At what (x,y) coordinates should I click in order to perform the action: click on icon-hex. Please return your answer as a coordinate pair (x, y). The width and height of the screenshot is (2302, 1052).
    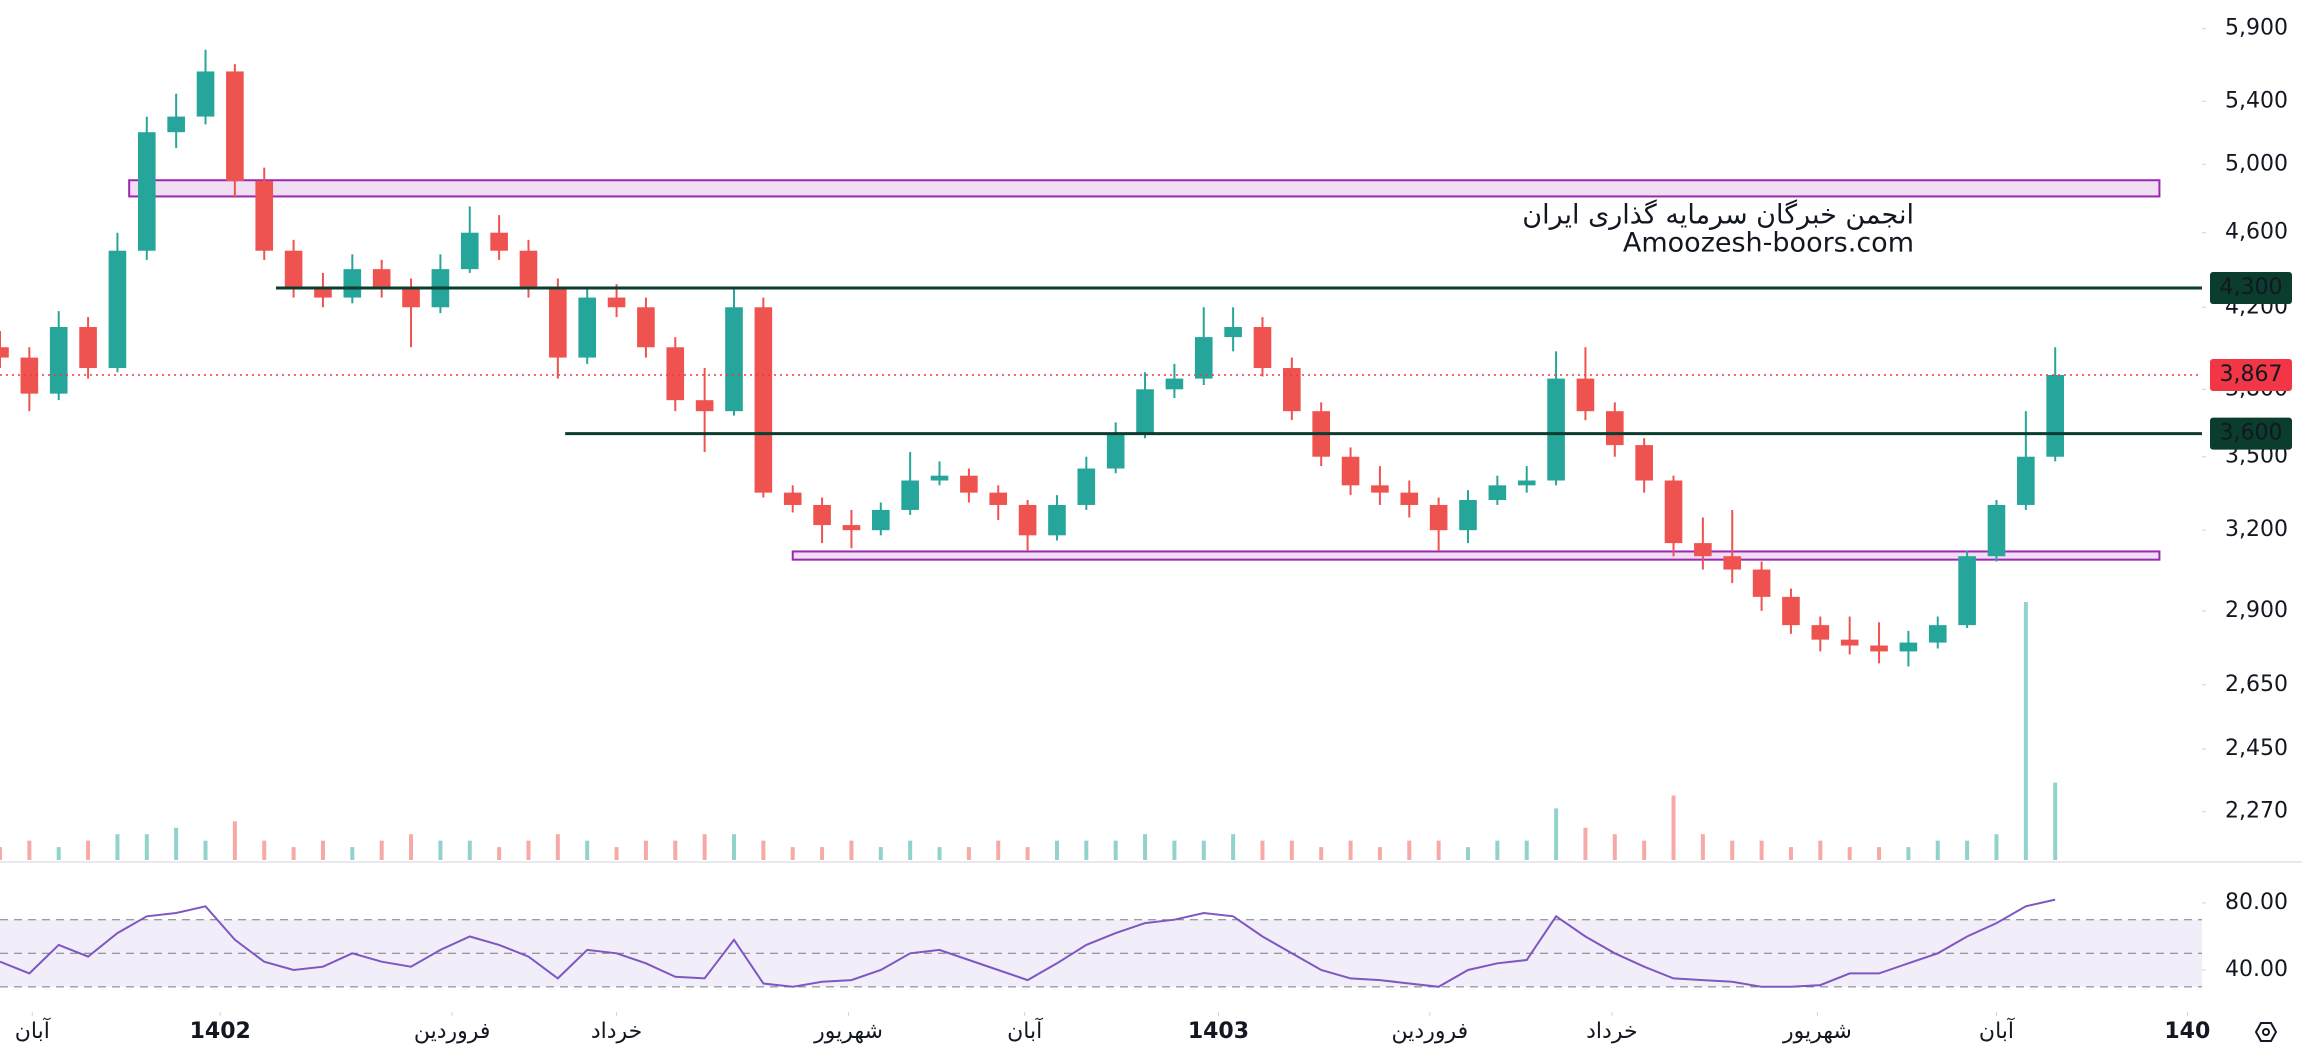
    Looking at the image, I should click on (2266, 1032).